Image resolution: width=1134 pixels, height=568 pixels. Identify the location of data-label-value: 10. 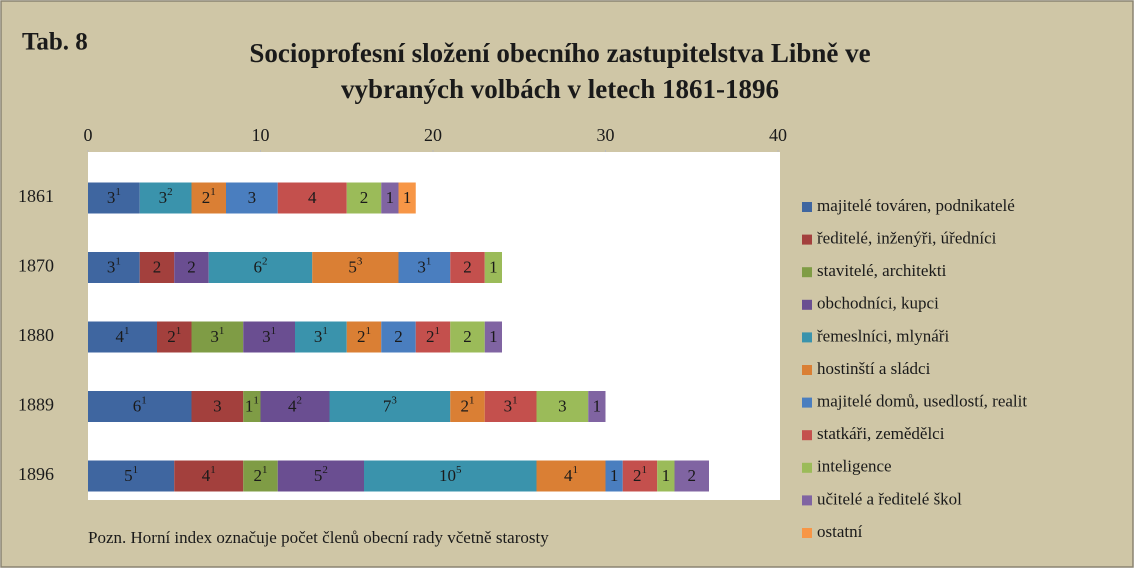
(447, 475).